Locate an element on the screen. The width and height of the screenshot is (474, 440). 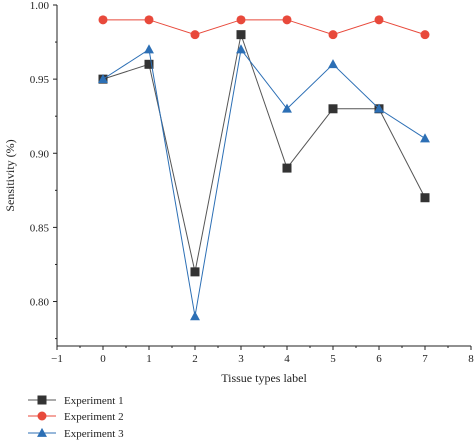
x-tick-label: −1 is located at coordinates (57, 359).